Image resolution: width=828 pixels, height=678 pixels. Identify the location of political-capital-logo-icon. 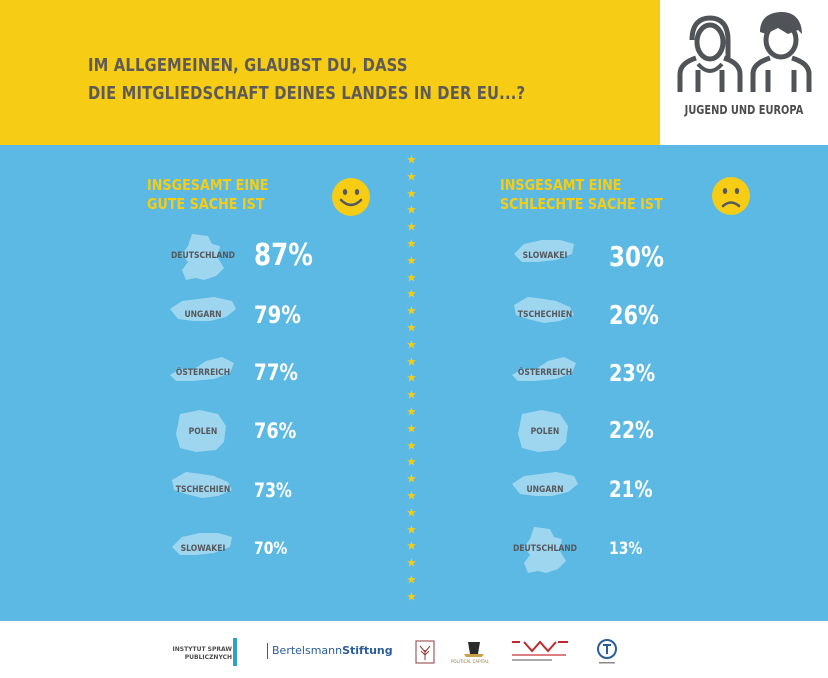
(474, 649).